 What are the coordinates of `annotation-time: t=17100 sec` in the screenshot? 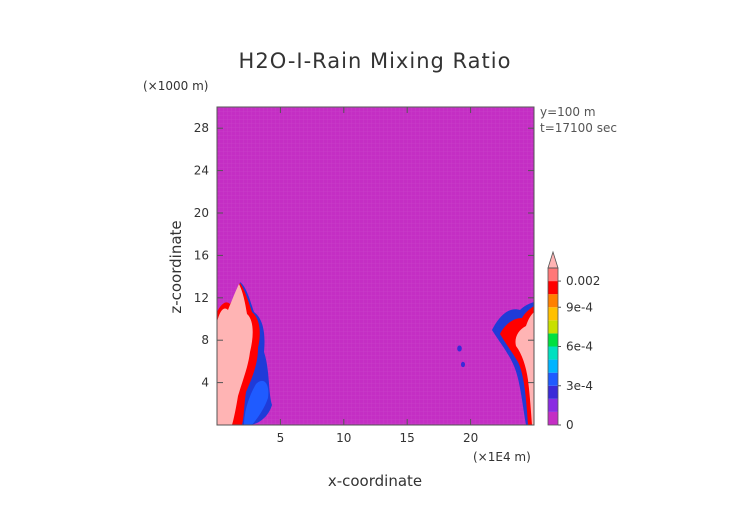 It's located at (578, 128).